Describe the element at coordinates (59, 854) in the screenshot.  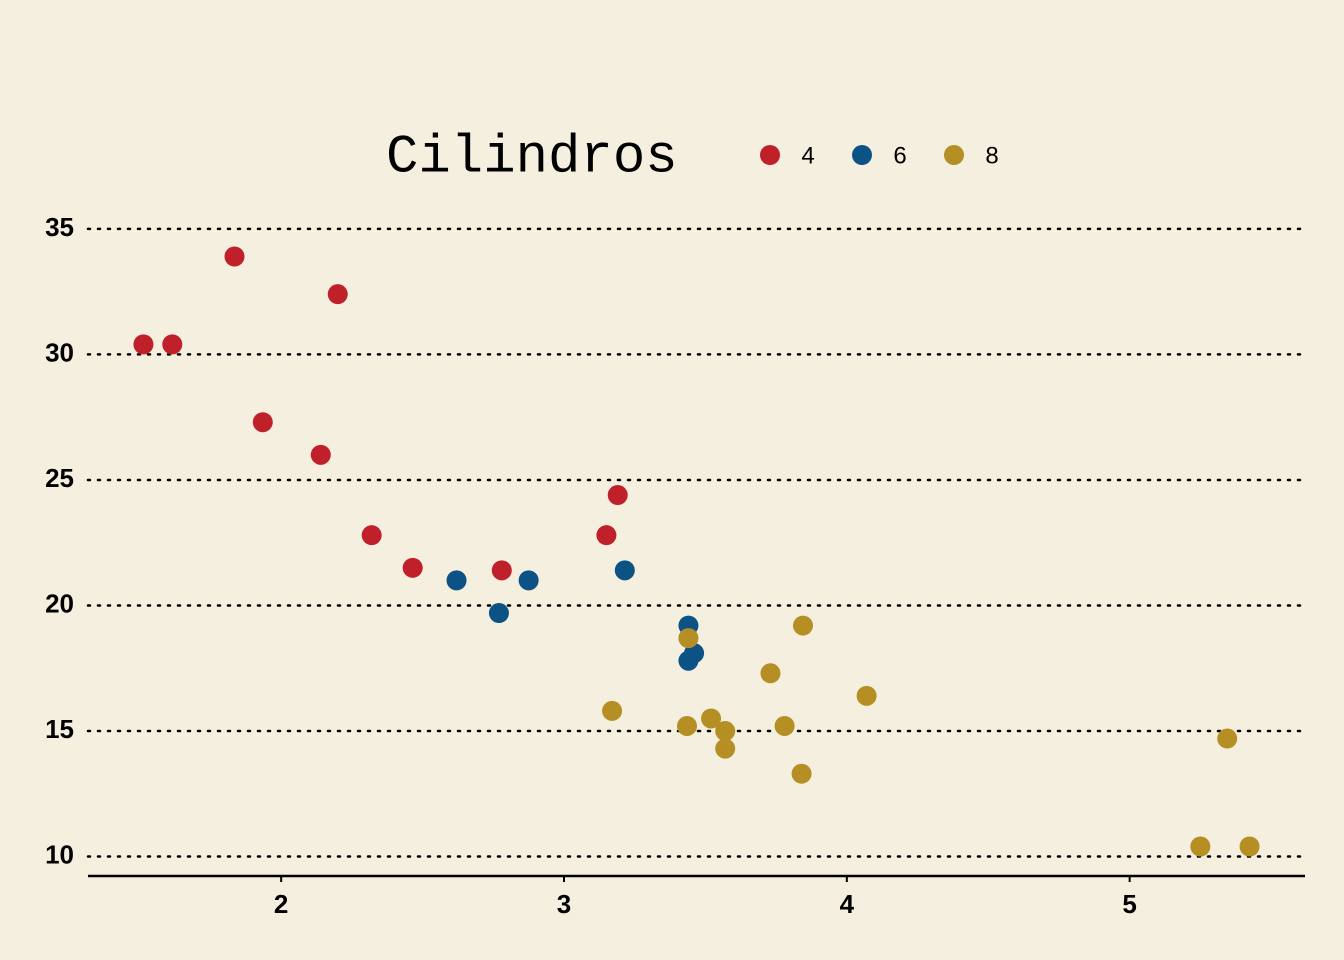
I see `y-tick-label: 10` at that location.